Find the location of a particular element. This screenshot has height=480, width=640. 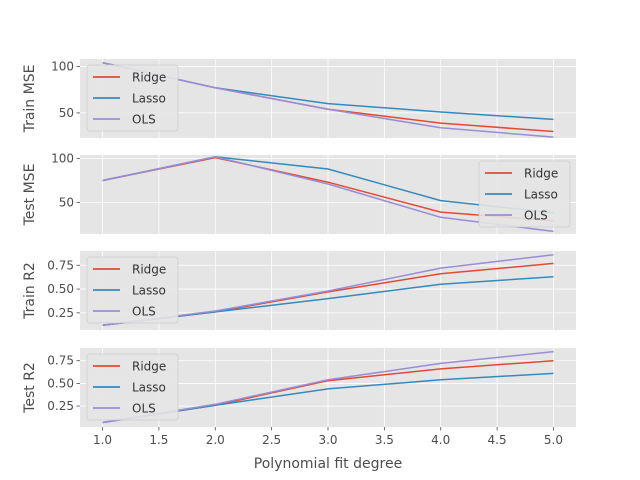

x-tick-label: 2.5 is located at coordinates (271, 440).